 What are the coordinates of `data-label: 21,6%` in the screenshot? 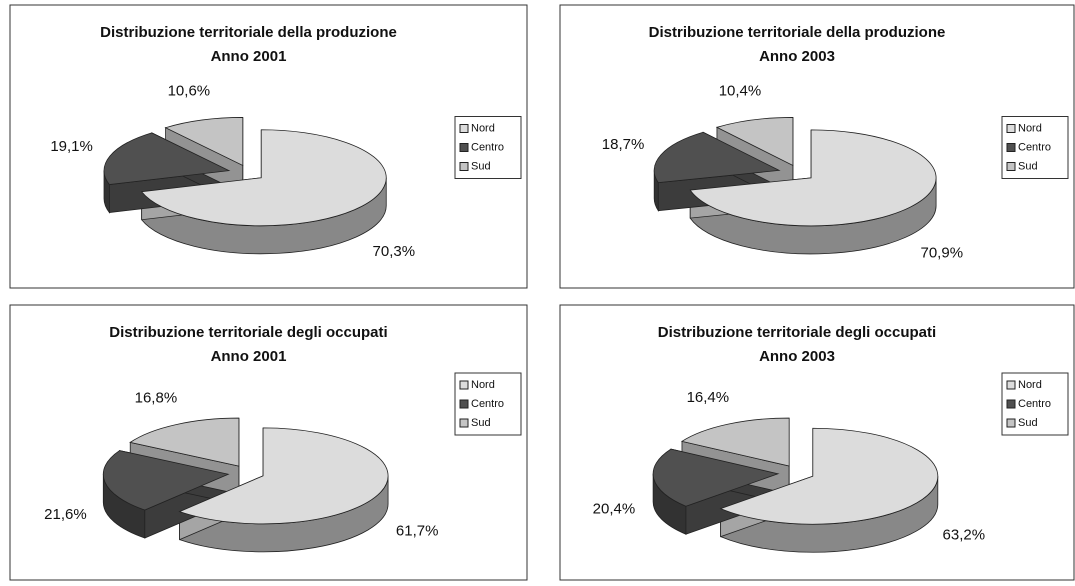 It's located at (65, 514).